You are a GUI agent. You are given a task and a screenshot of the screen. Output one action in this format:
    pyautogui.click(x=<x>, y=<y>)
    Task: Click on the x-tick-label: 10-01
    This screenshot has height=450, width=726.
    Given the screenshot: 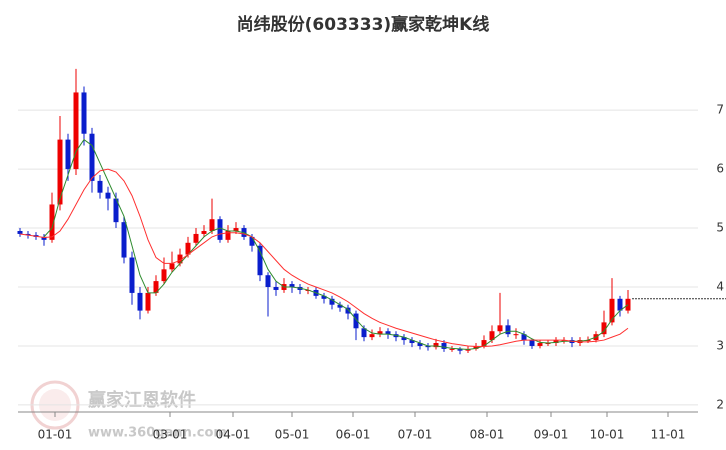 What is the action you would take?
    pyautogui.click(x=607, y=435)
    